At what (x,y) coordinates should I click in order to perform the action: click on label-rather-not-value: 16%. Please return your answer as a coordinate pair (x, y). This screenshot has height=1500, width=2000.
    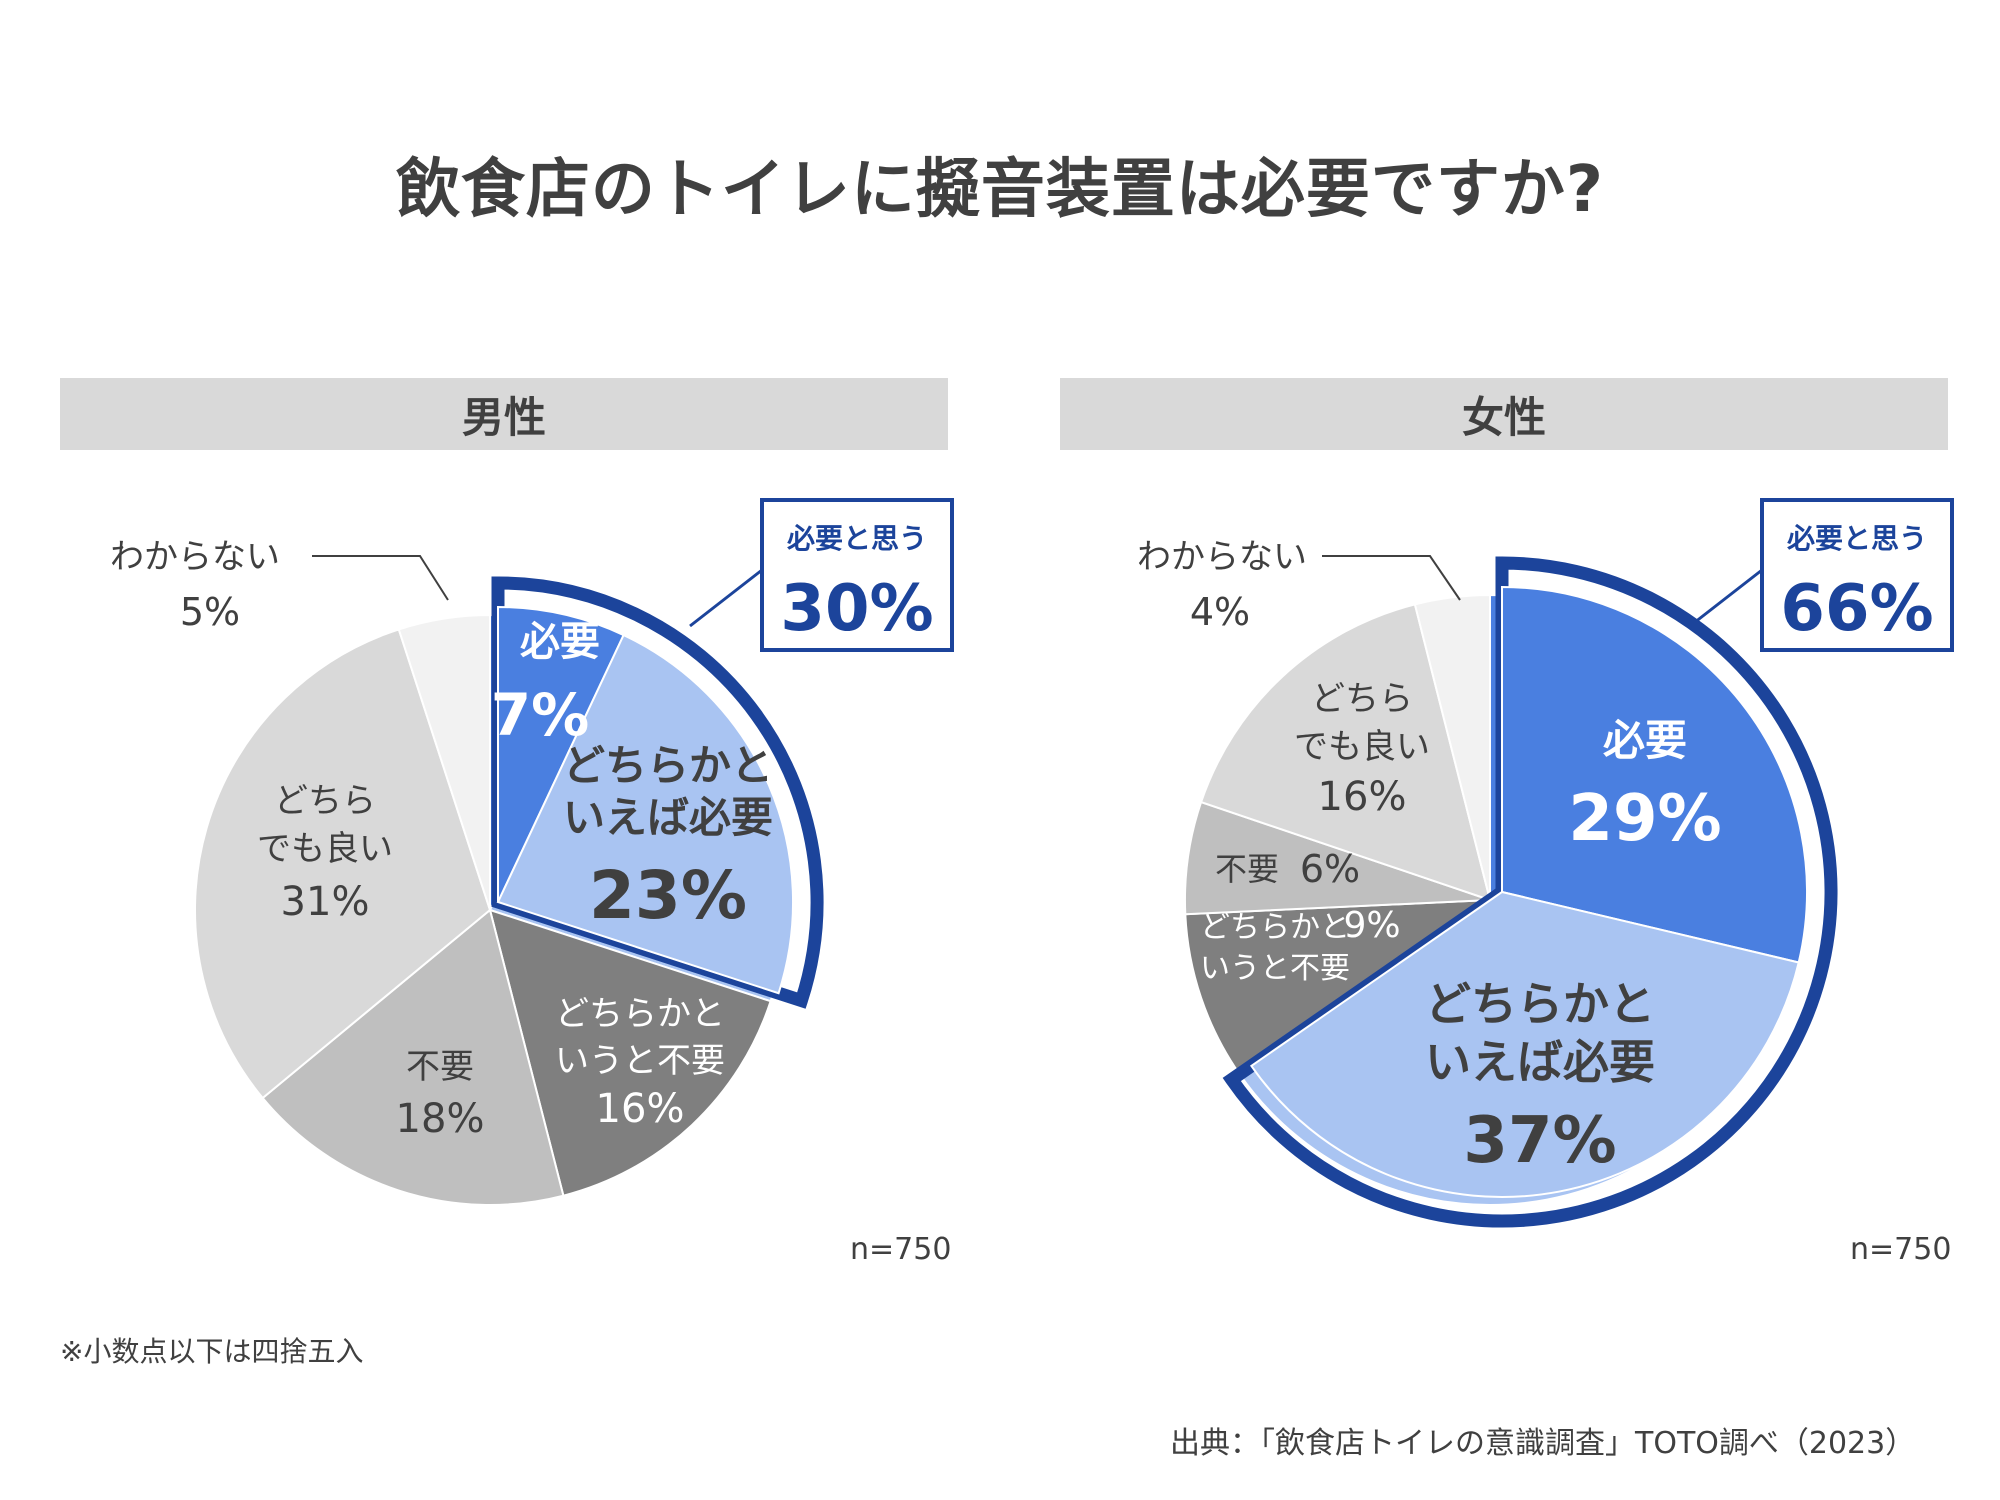
    Looking at the image, I should click on (640, 1109).